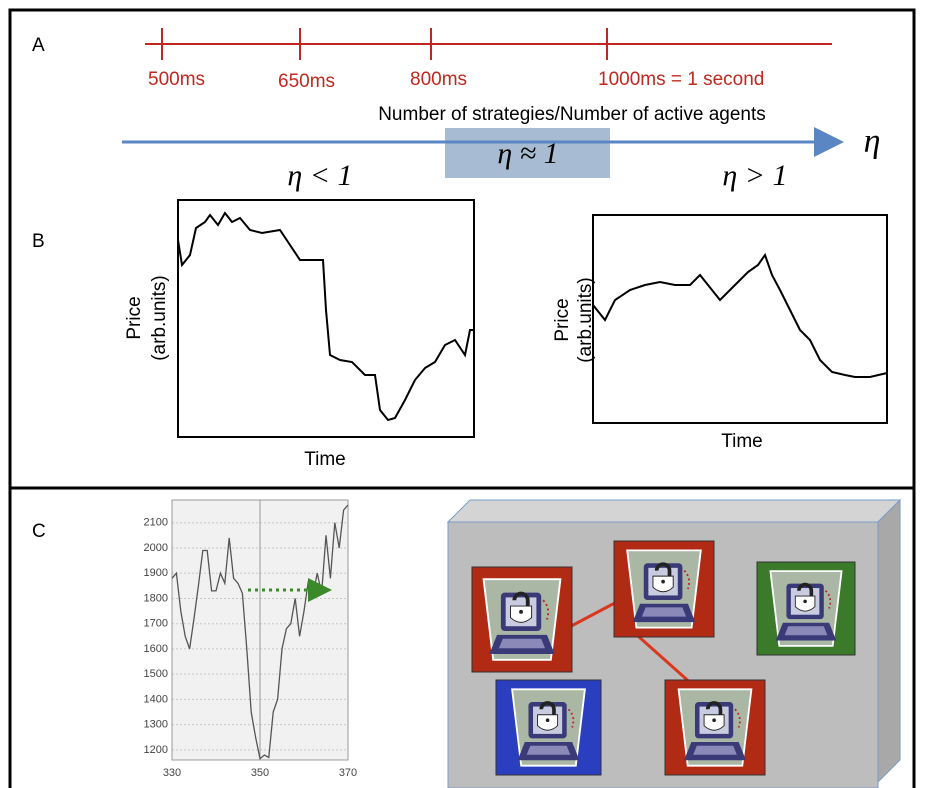 The height and width of the screenshot is (788, 926). Describe the element at coordinates (176, 79) in the screenshot. I see `timeline-label: 500ms` at that location.